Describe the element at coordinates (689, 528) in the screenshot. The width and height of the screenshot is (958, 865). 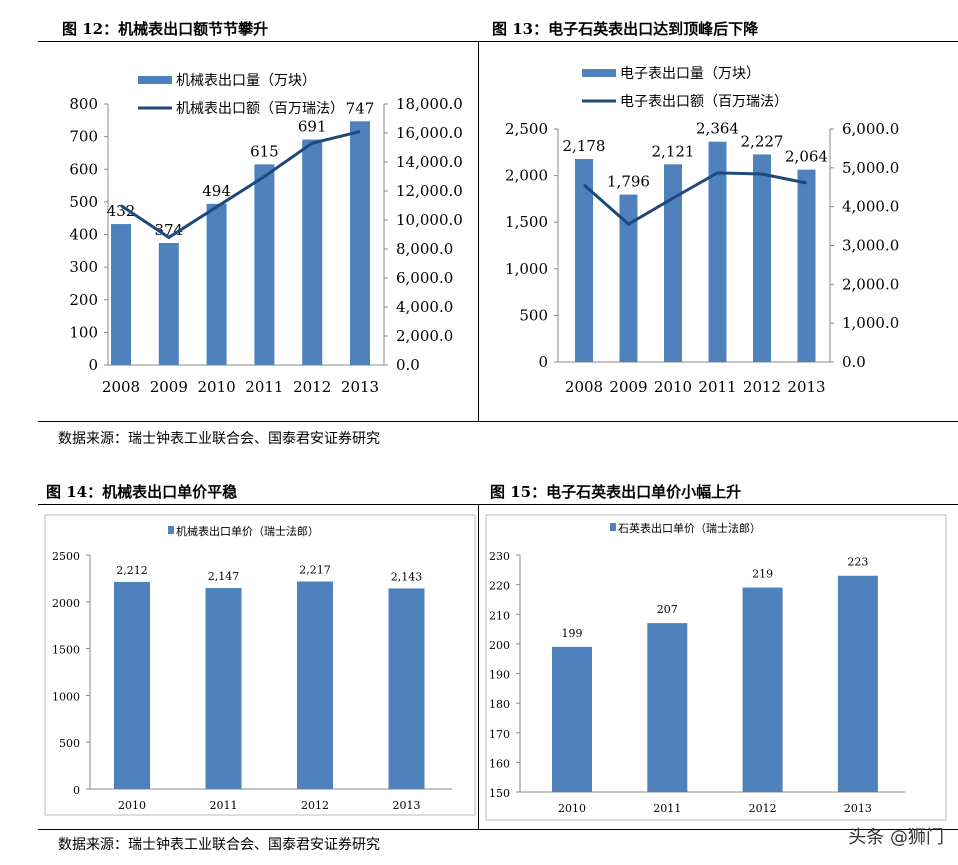
I see `legend-label: 石英表出口单价（瑞士法郎）` at that location.